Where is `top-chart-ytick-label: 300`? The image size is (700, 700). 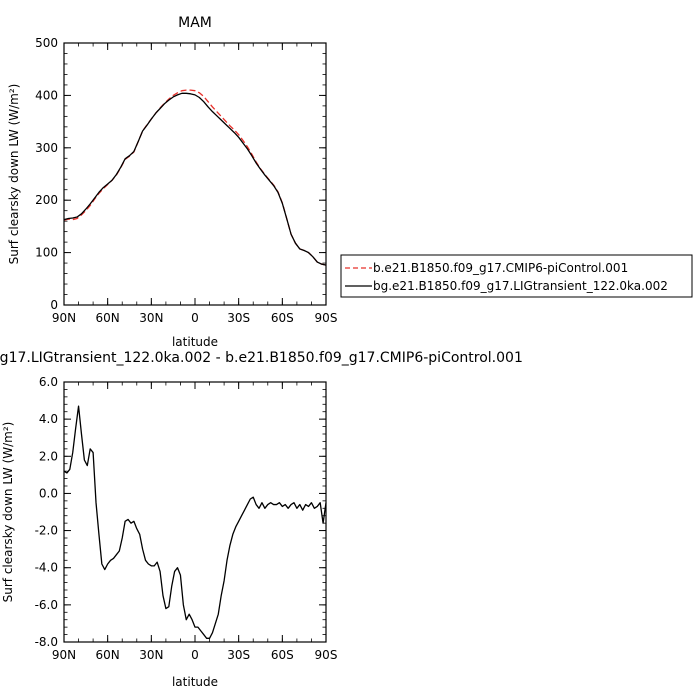 top-chart-ytick-label: 300 is located at coordinates (46, 148).